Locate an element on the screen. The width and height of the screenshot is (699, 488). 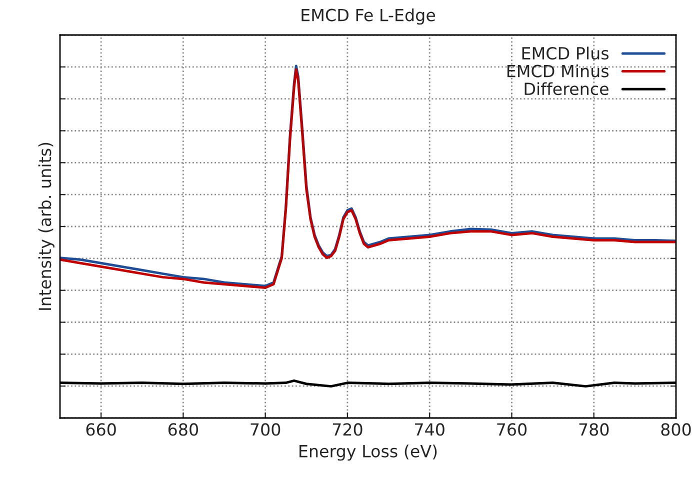
x-tick-label: 700 is located at coordinates (265, 429).